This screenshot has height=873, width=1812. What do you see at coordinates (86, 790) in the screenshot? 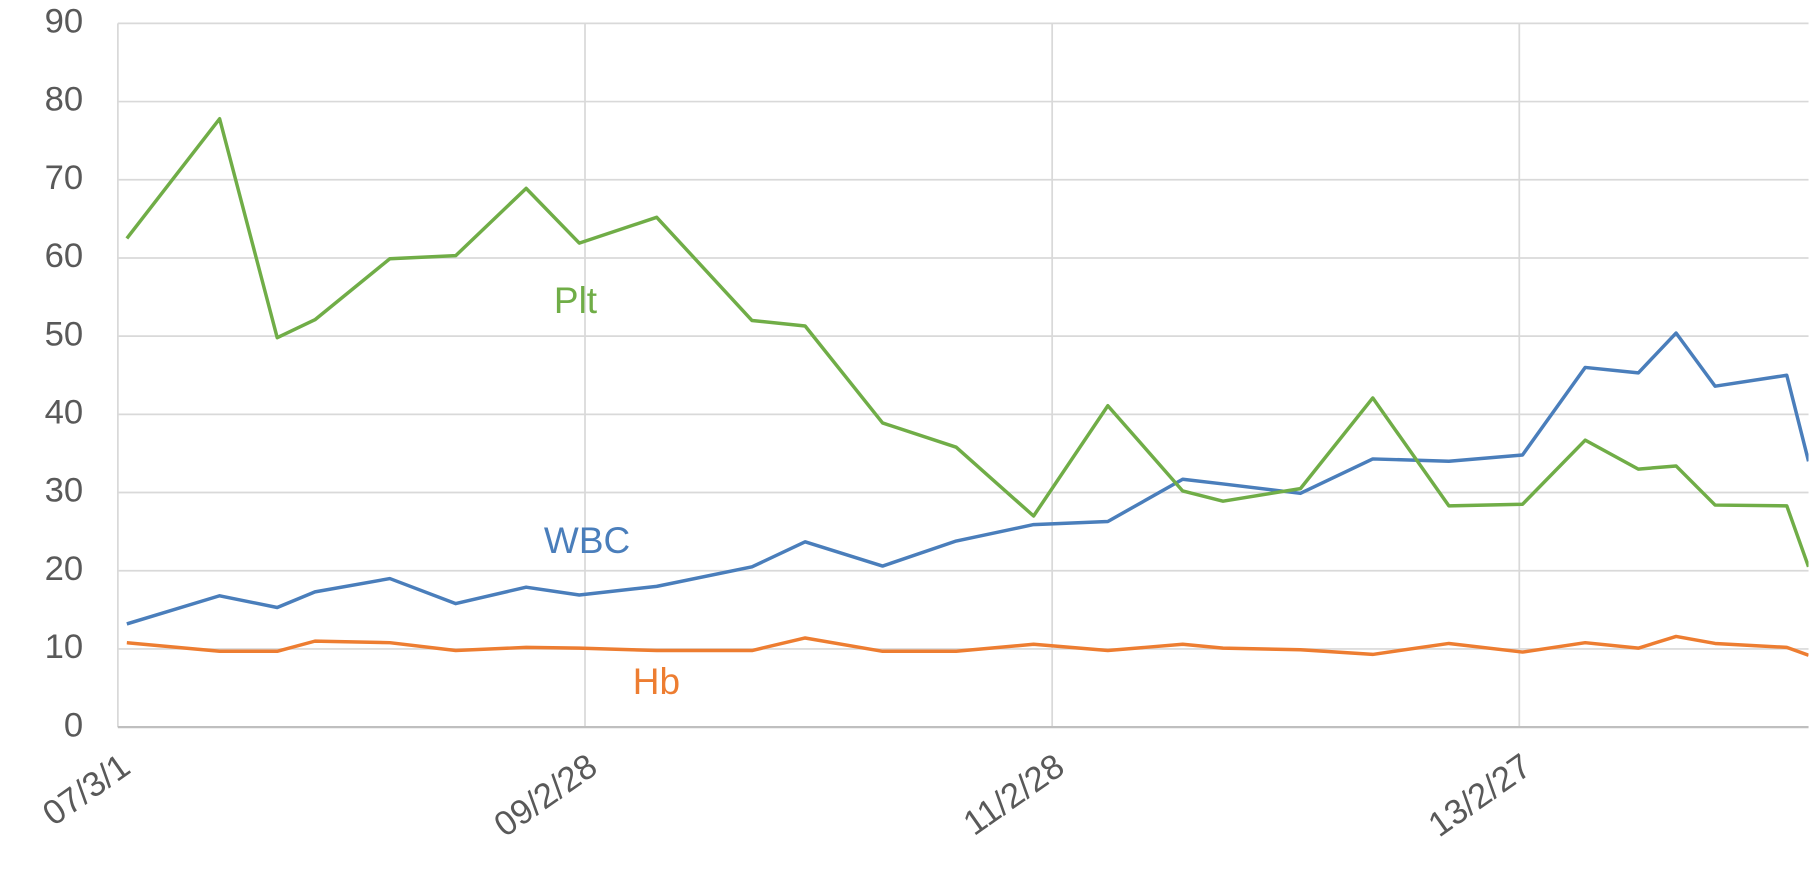
I see `x-tick-label: 07/3/1` at bounding box center [86, 790].